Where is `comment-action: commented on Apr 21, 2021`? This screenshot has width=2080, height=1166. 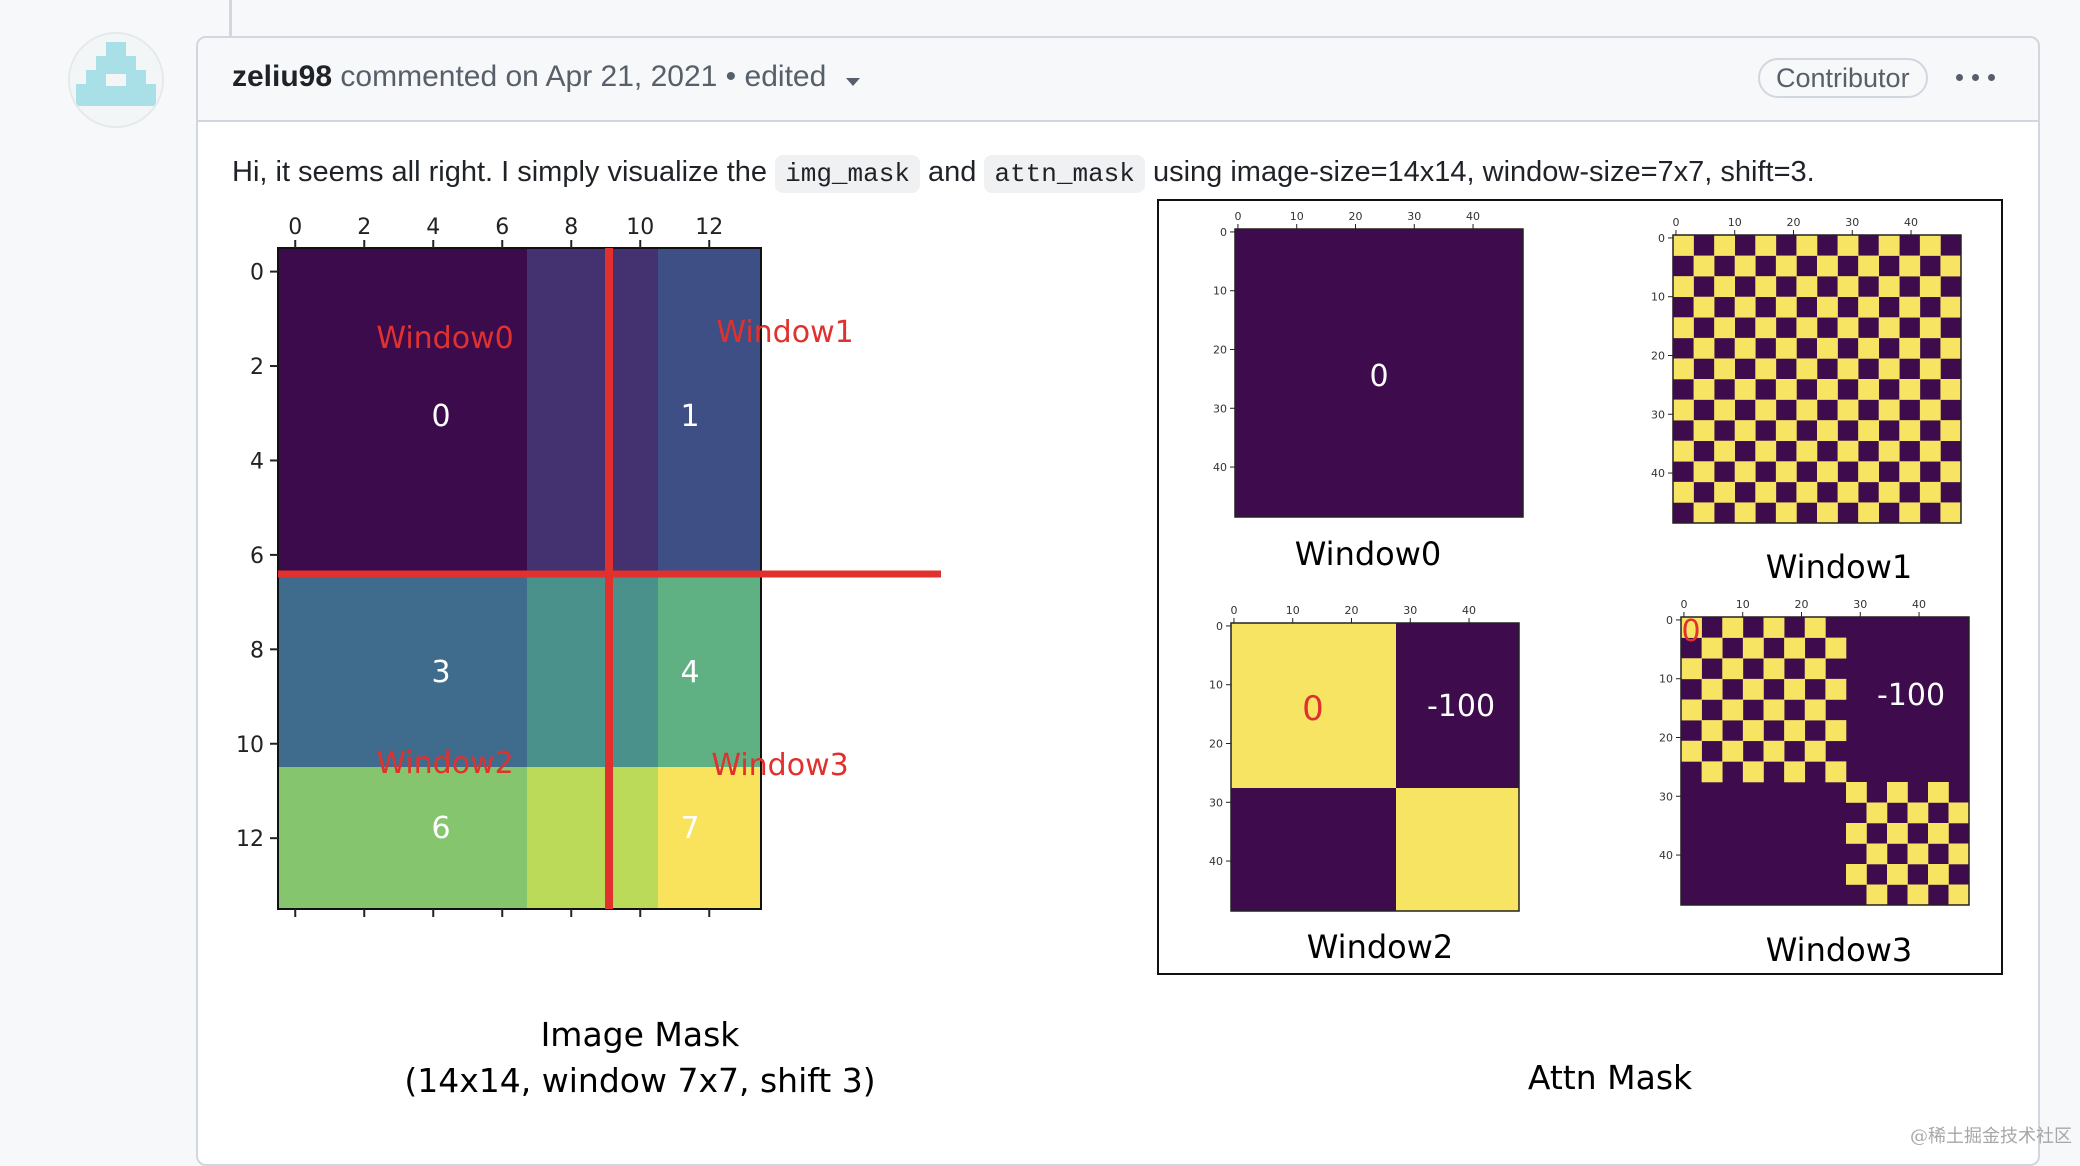 comment-action: commented on Apr 21, 2021 is located at coordinates (529, 76).